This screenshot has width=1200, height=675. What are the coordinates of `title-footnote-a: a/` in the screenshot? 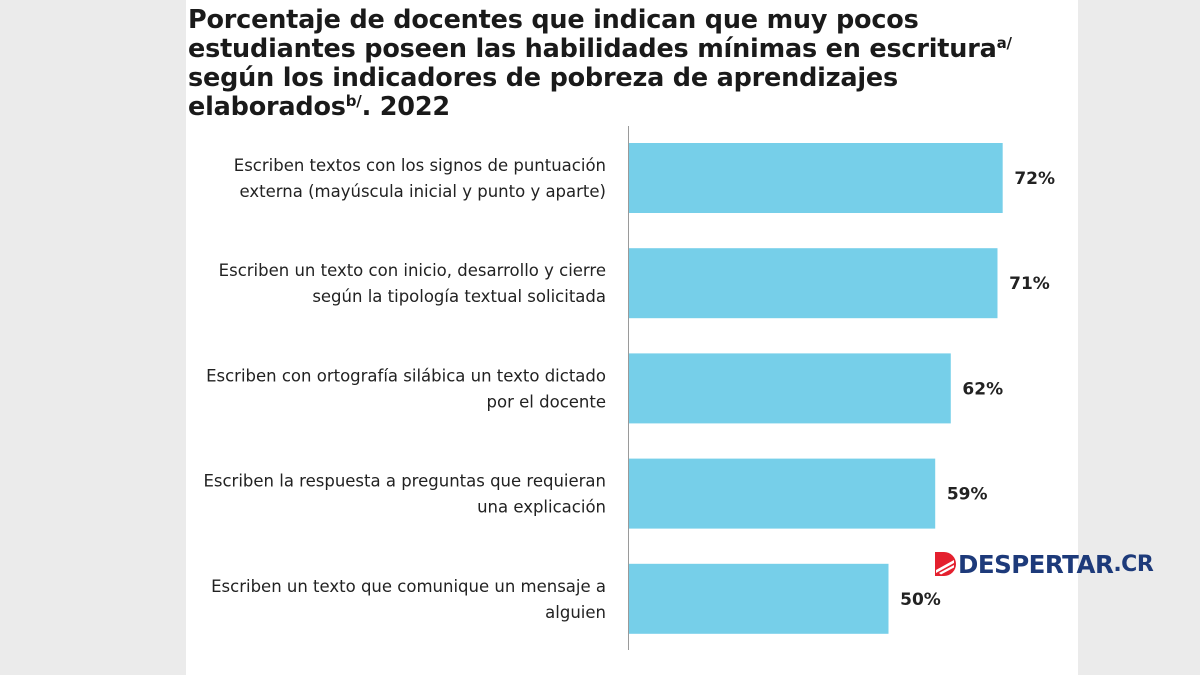 It's located at (1004, 43).